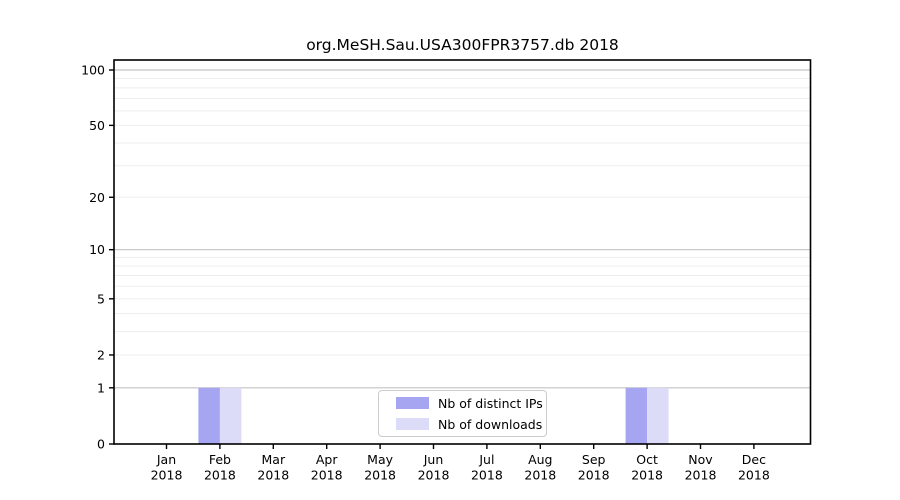 This screenshot has width=900, height=500. I want to click on y-tick-label: 0, so click(101, 444).